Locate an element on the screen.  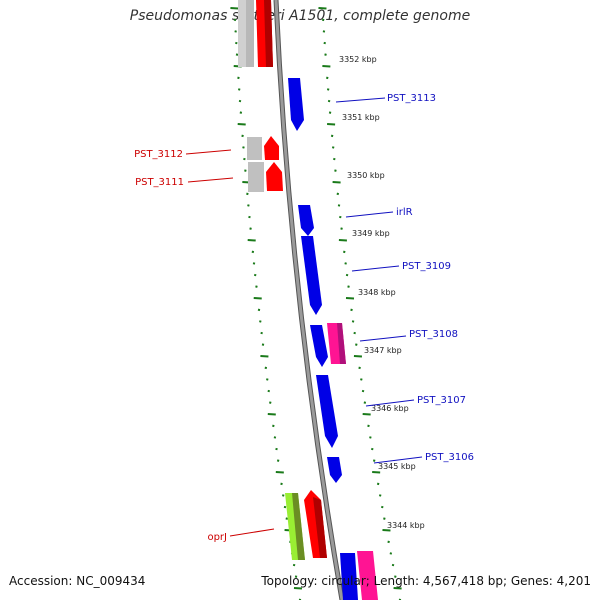
accession-text: Accession: NC_009434 is located at coordinates (77, 581).